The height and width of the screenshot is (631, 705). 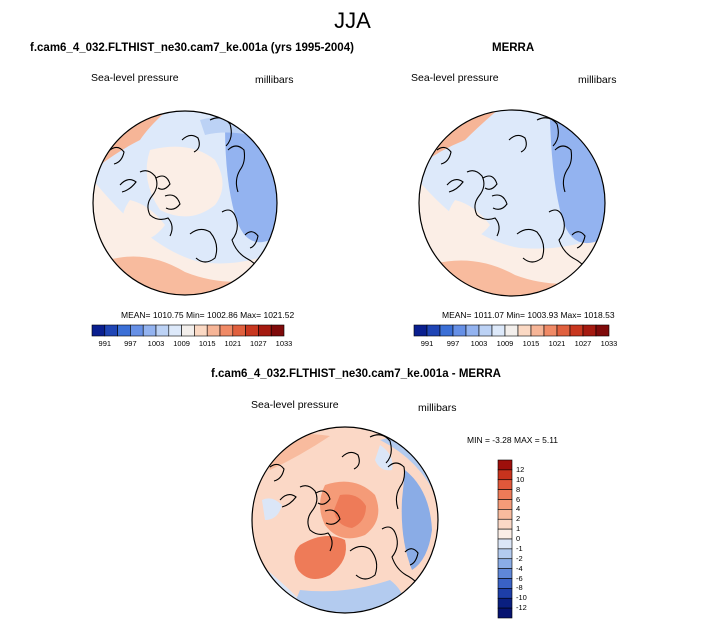 What do you see at coordinates (258, 343) in the screenshot?
I see `panel1-colorbar-label: 1027` at bounding box center [258, 343].